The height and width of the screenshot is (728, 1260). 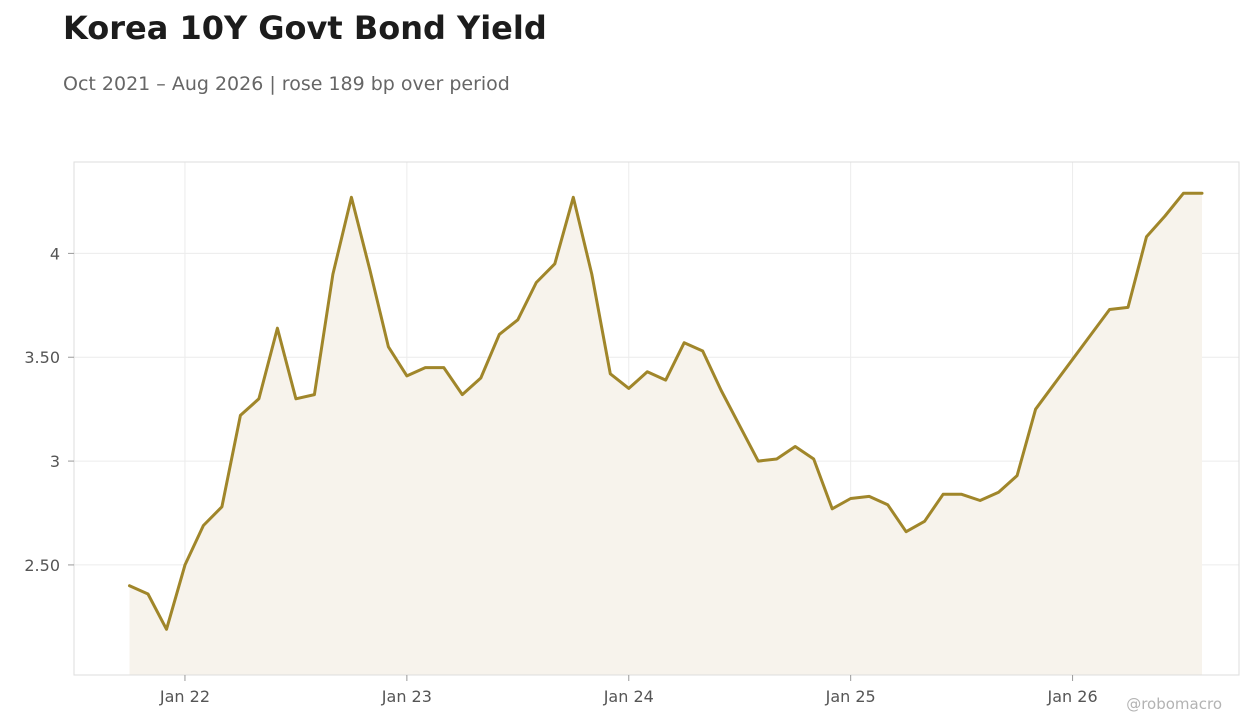 What do you see at coordinates (628, 696) in the screenshot?
I see `x-tick-label: Jan 24` at bounding box center [628, 696].